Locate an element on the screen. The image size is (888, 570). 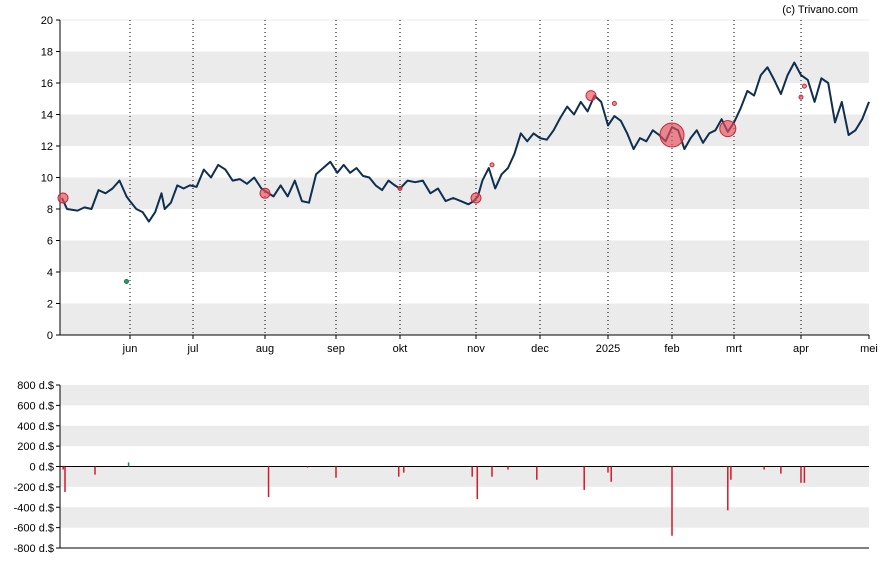
price-y-tick-label: 16 is located at coordinates (47, 84).